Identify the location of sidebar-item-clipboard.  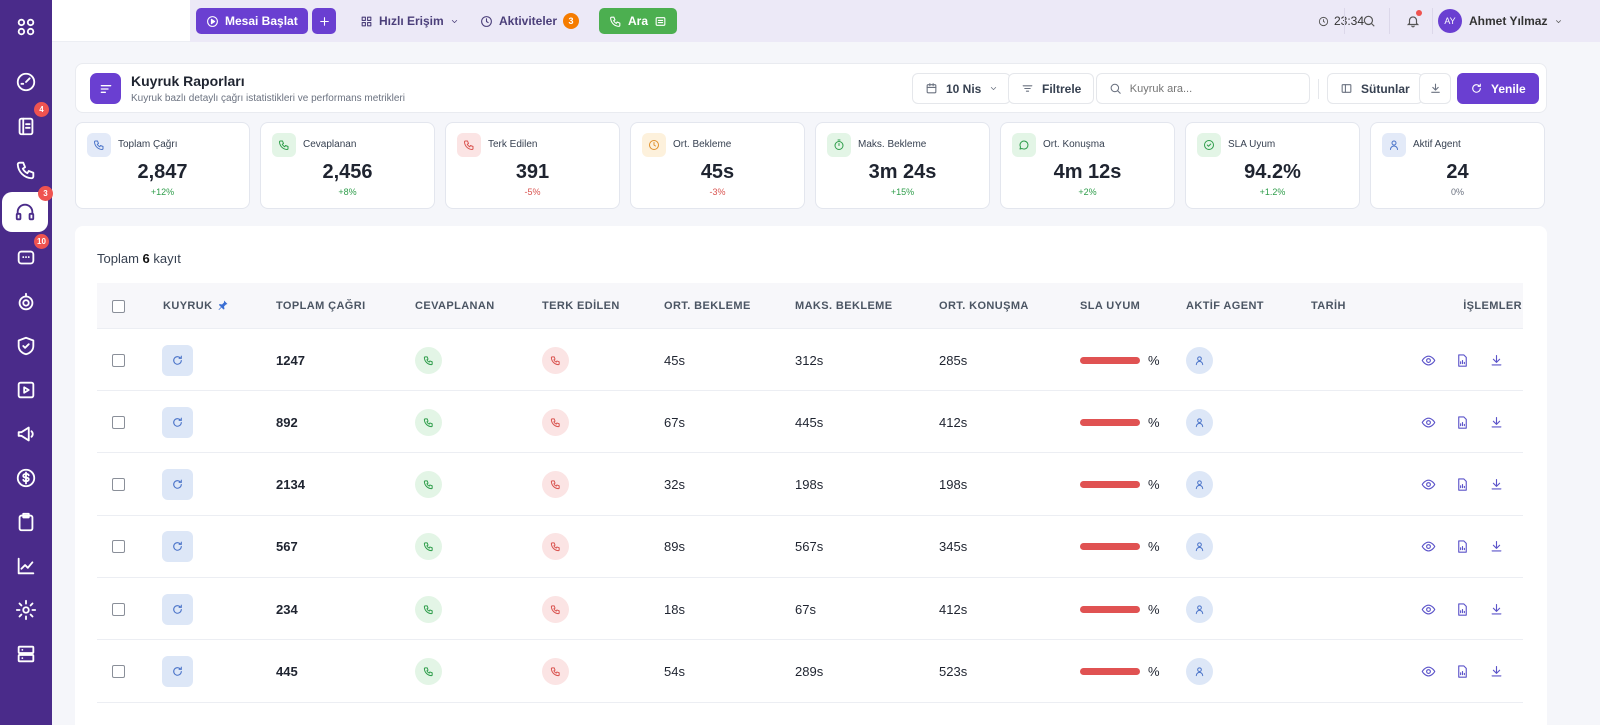
(26, 522).